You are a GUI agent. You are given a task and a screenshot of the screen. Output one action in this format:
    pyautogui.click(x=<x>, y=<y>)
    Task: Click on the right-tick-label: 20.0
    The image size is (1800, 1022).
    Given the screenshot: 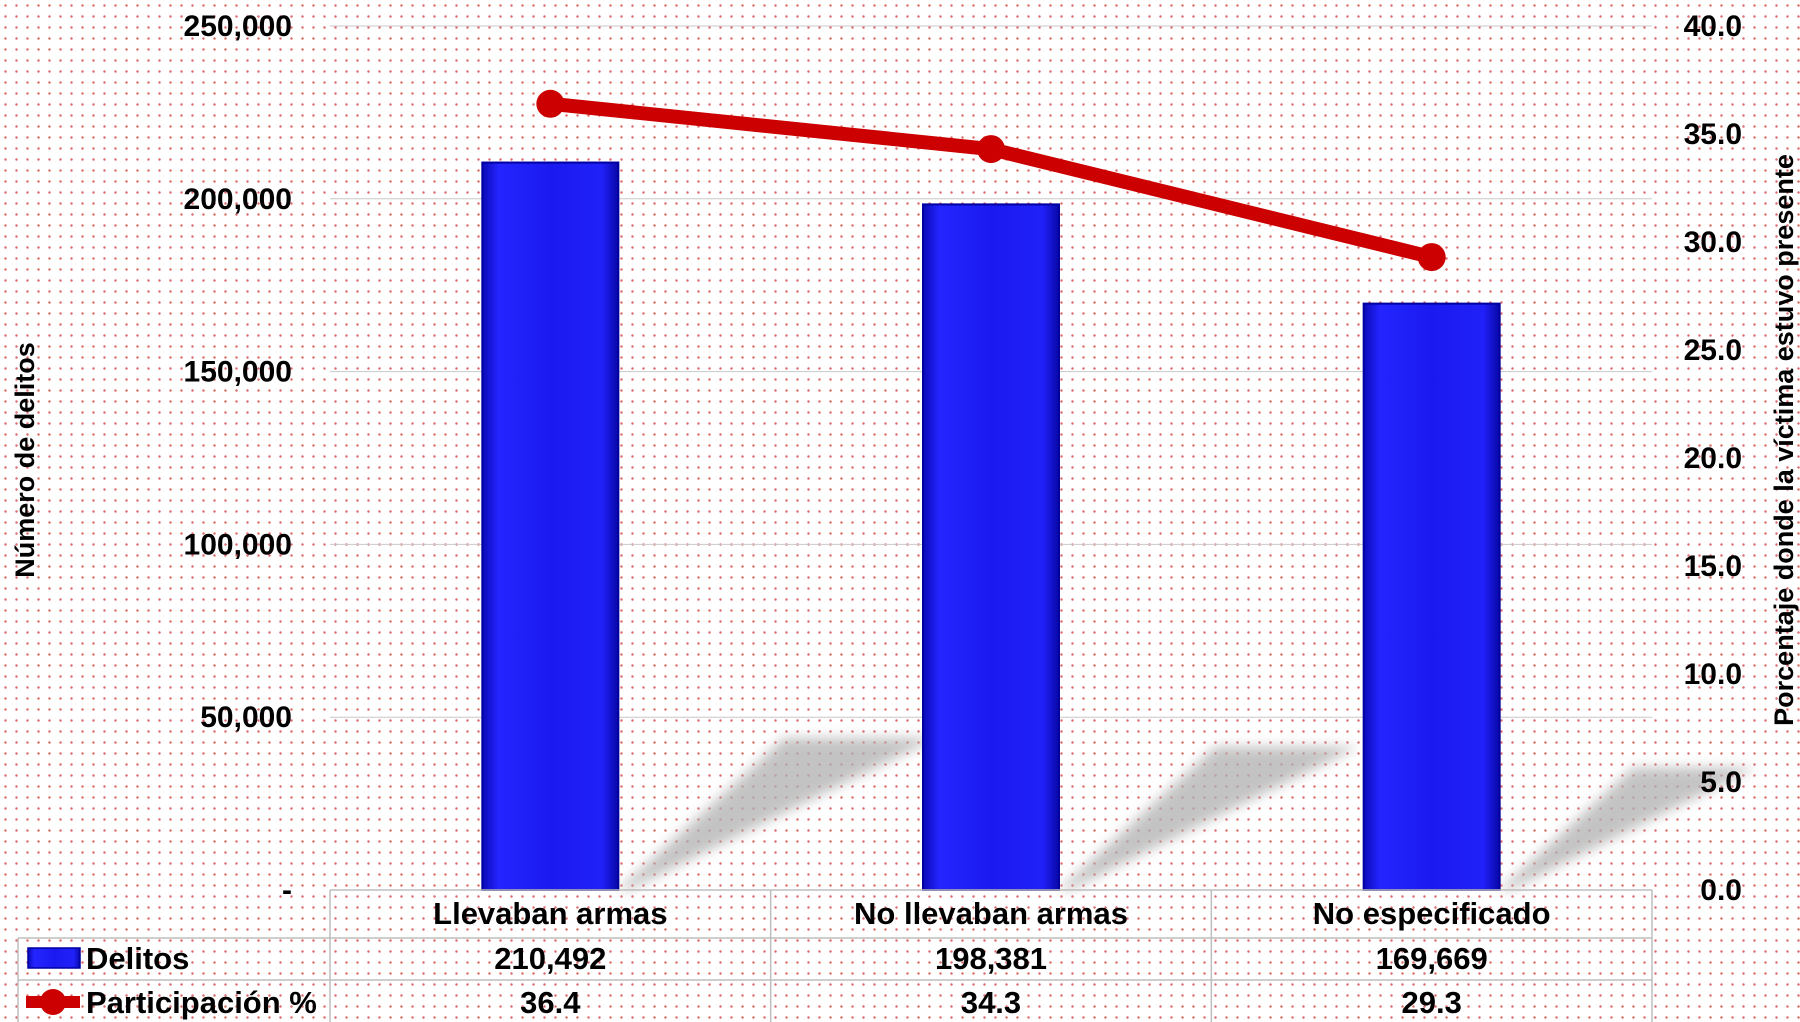 What is the action you would take?
    pyautogui.click(x=1713, y=458)
    